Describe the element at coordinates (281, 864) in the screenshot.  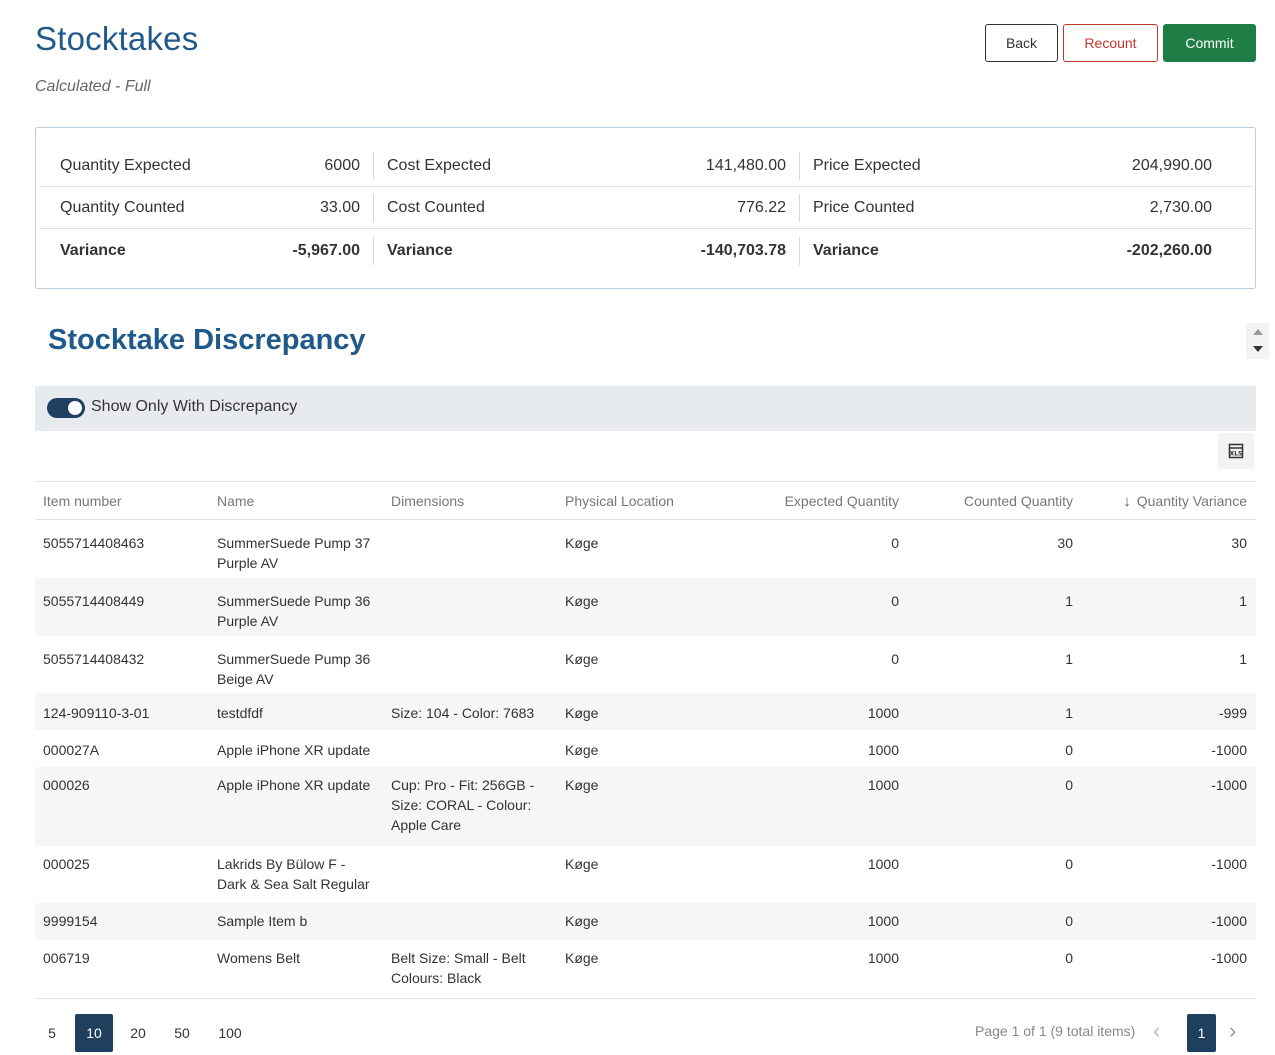
I see `name-line: Lakrids By Bülow F -` at that location.